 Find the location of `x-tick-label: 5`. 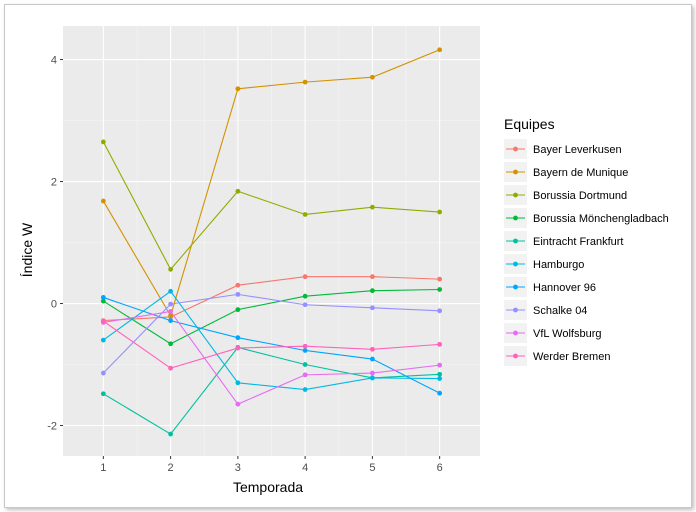

x-tick-label: 5 is located at coordinates (372, 468).